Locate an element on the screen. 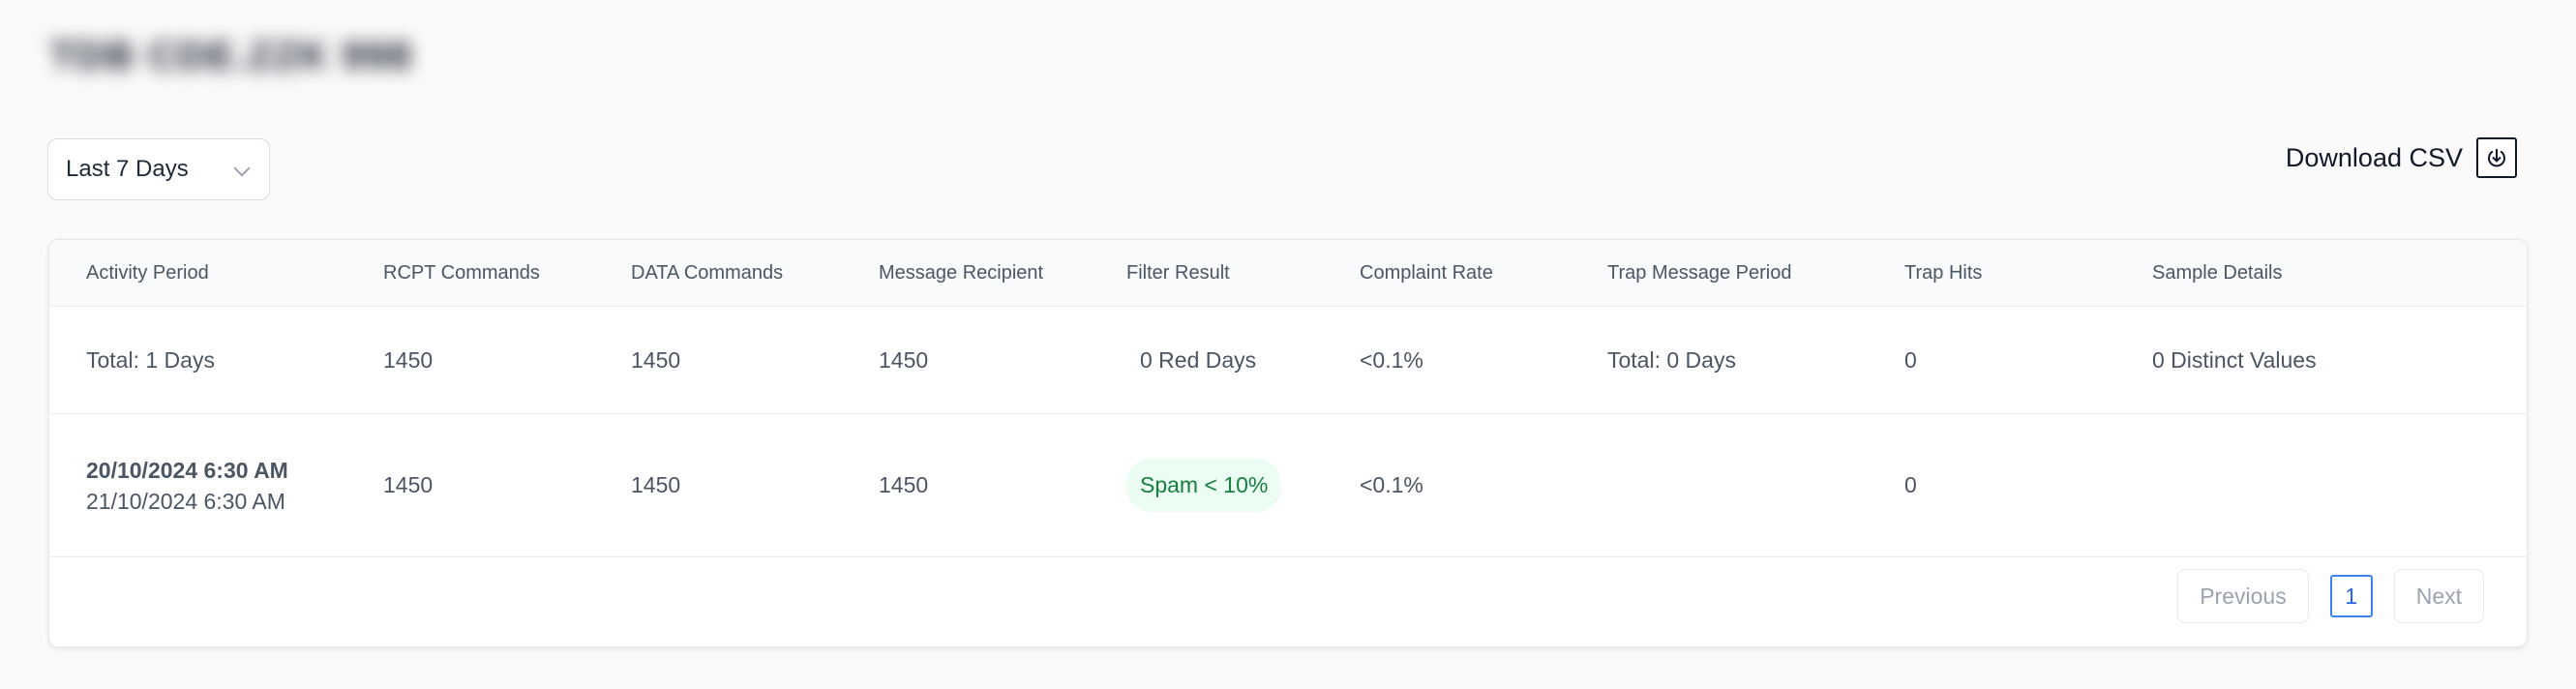 The image size is (2576, 689). total-sample-details: 0 Distinct Values is located at coordinates (2234, 360).